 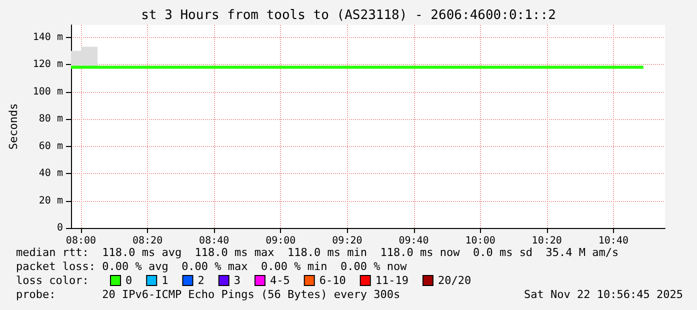 I want to click on legend-label: 6-10, so click(x=332, y=280).